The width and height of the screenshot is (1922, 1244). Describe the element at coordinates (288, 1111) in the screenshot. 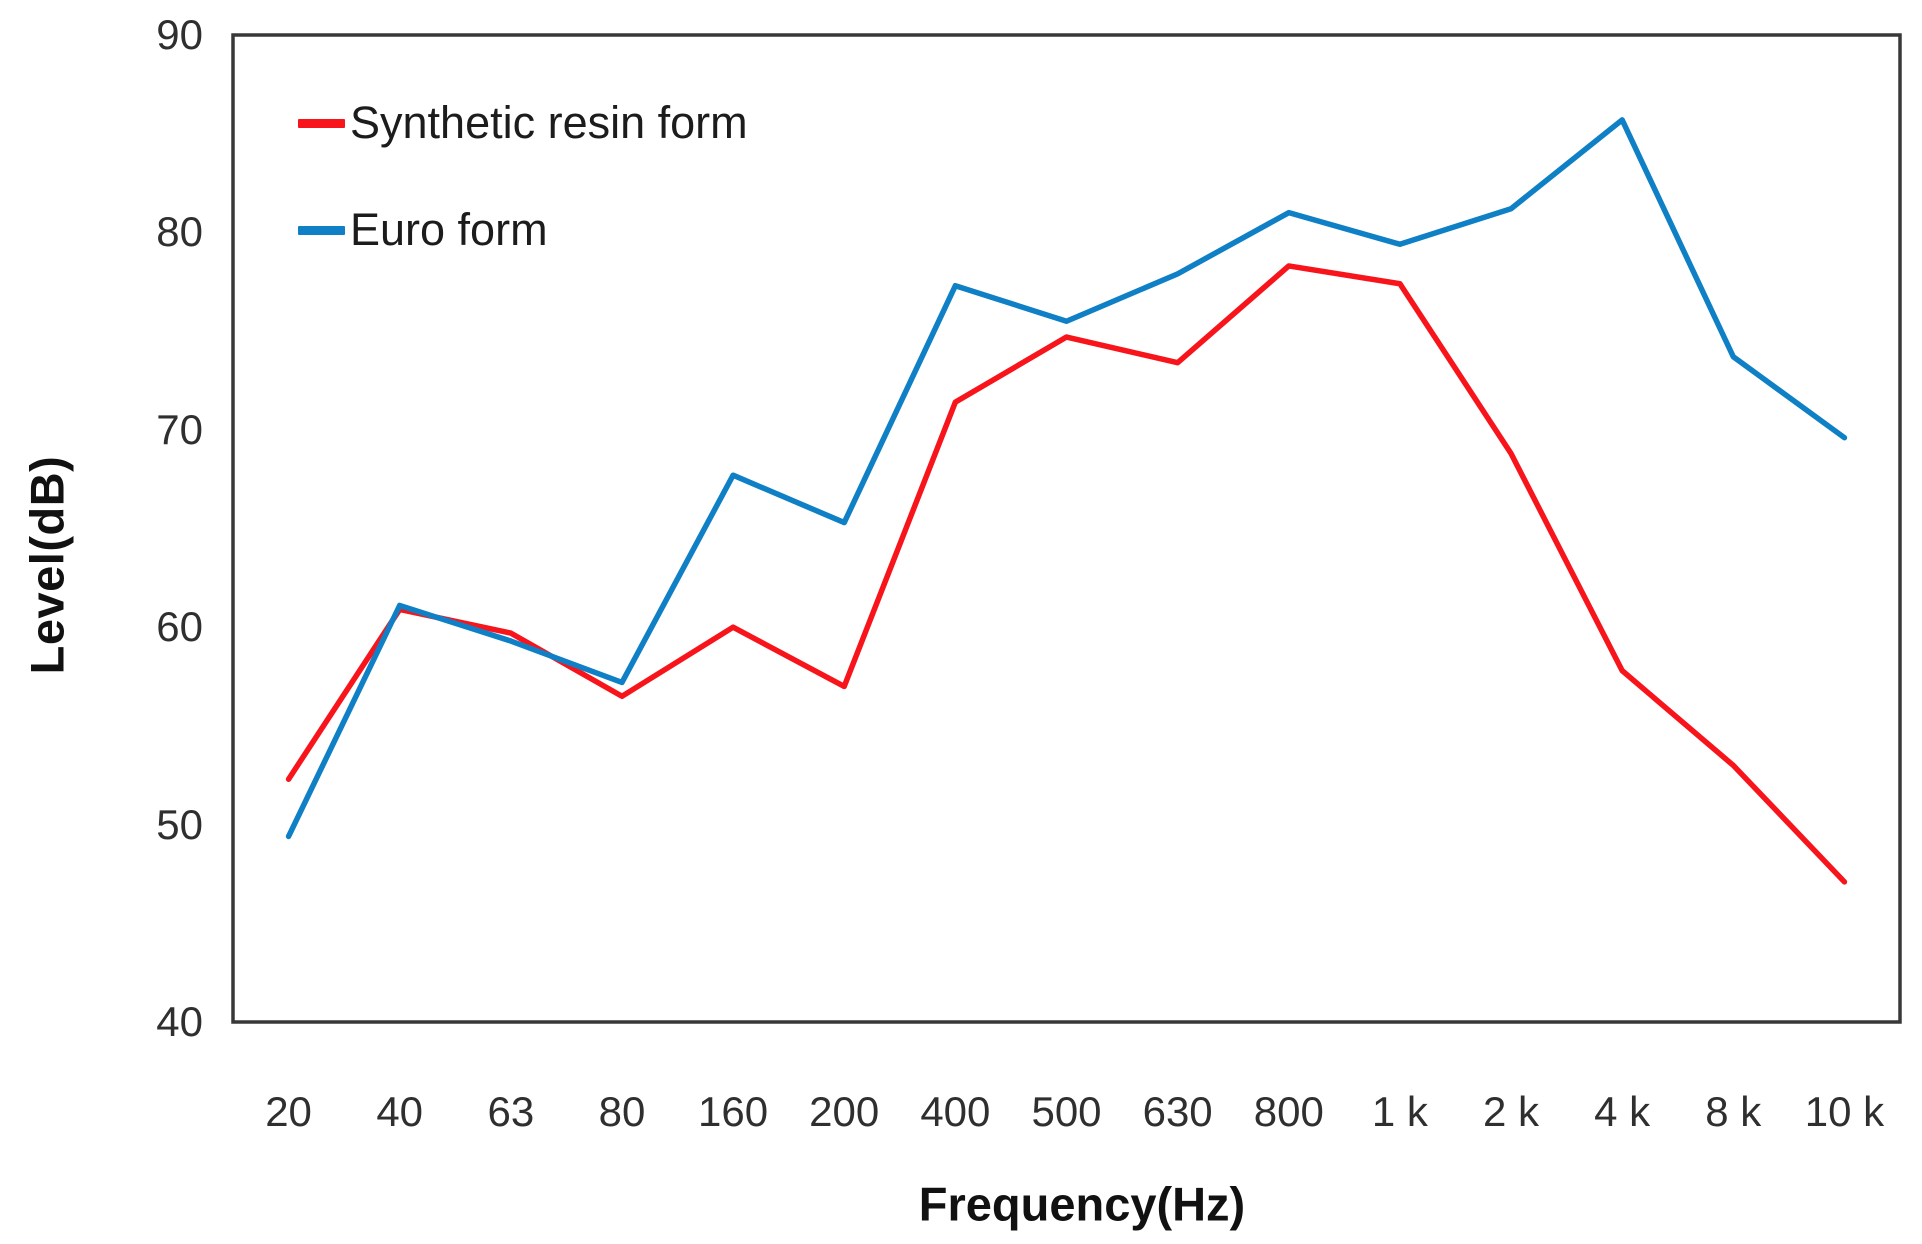

I see `x-tick-label-20: 20` at that location.